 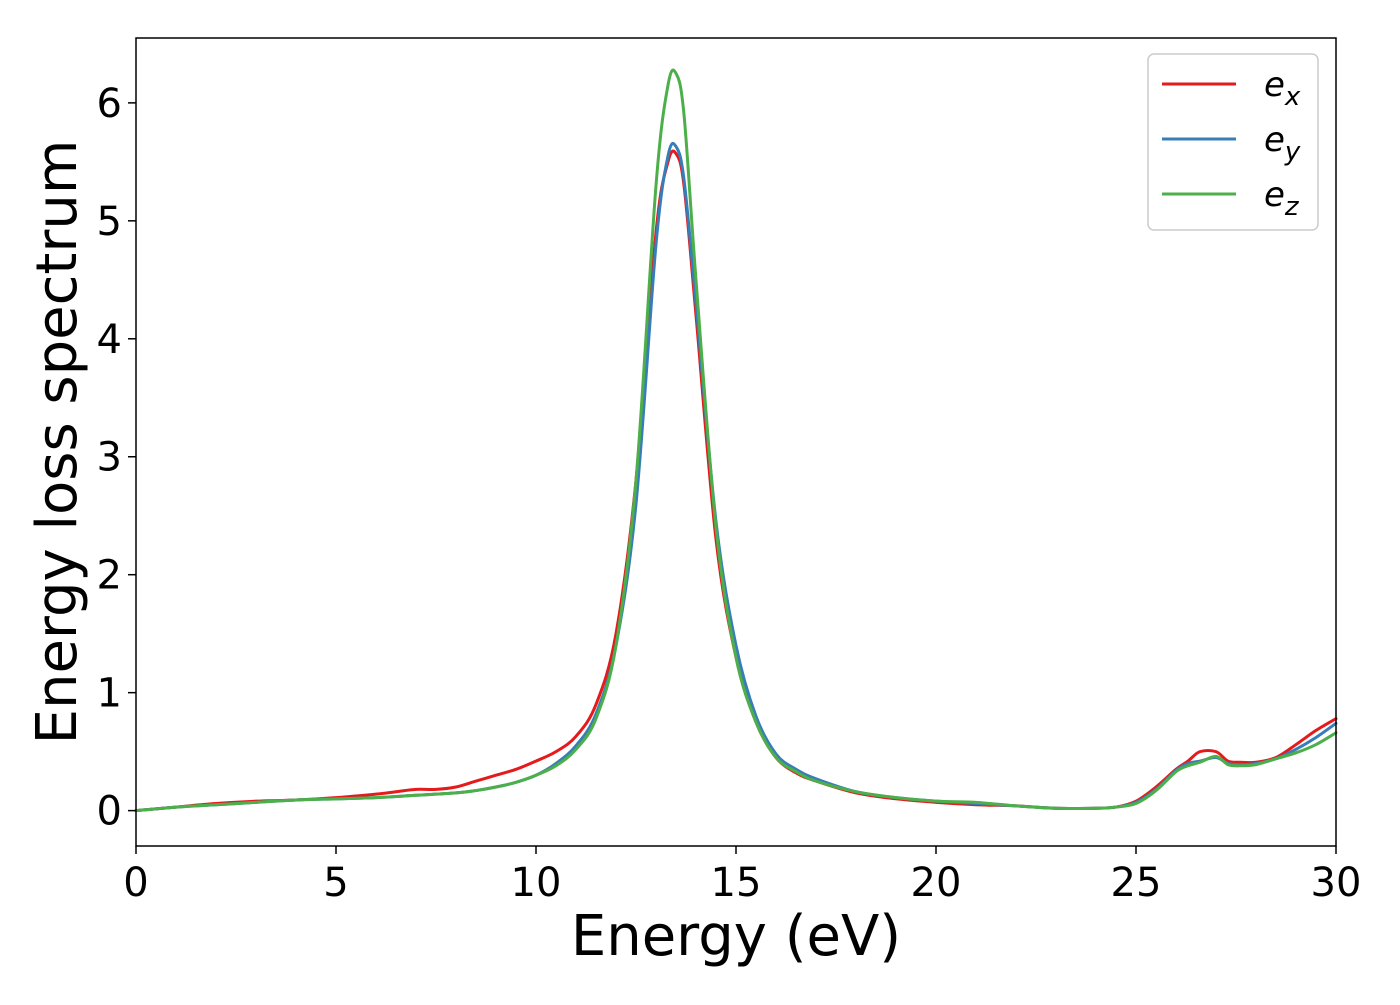 What do you see at coordinates (109, 576) in the screenshot?
I see `y-tick-label: 2` at bounding box center [109, 576].